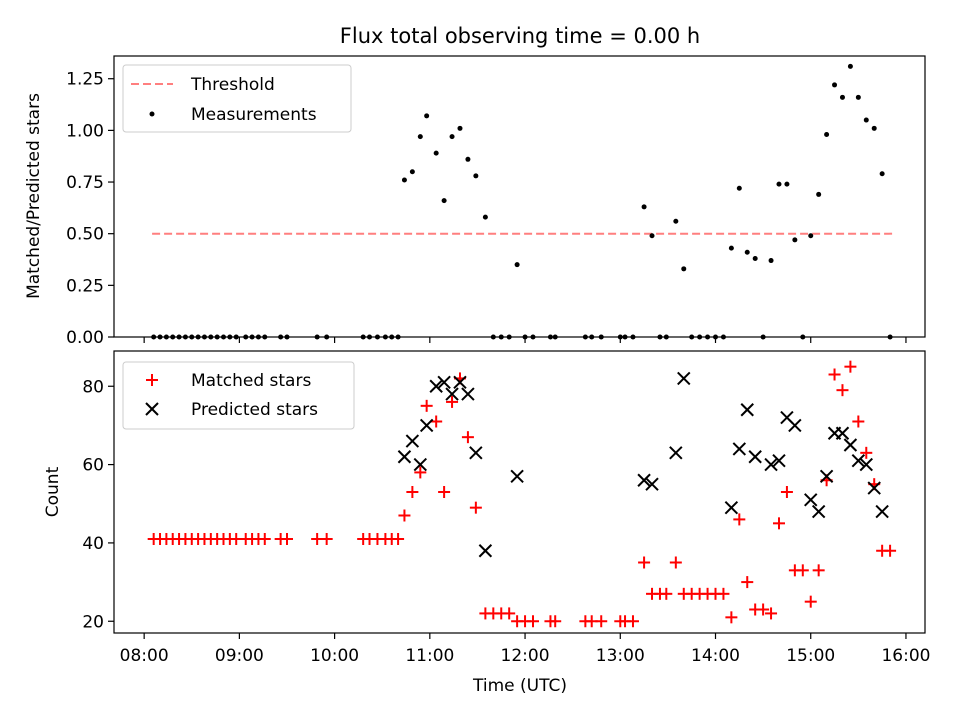 The height and width of the screenshot is (720, 960). What do you see at coordinates (429, 656) in the screenshot?
I see `x-tick-label: 11:00` at bounding box center [429, 656].